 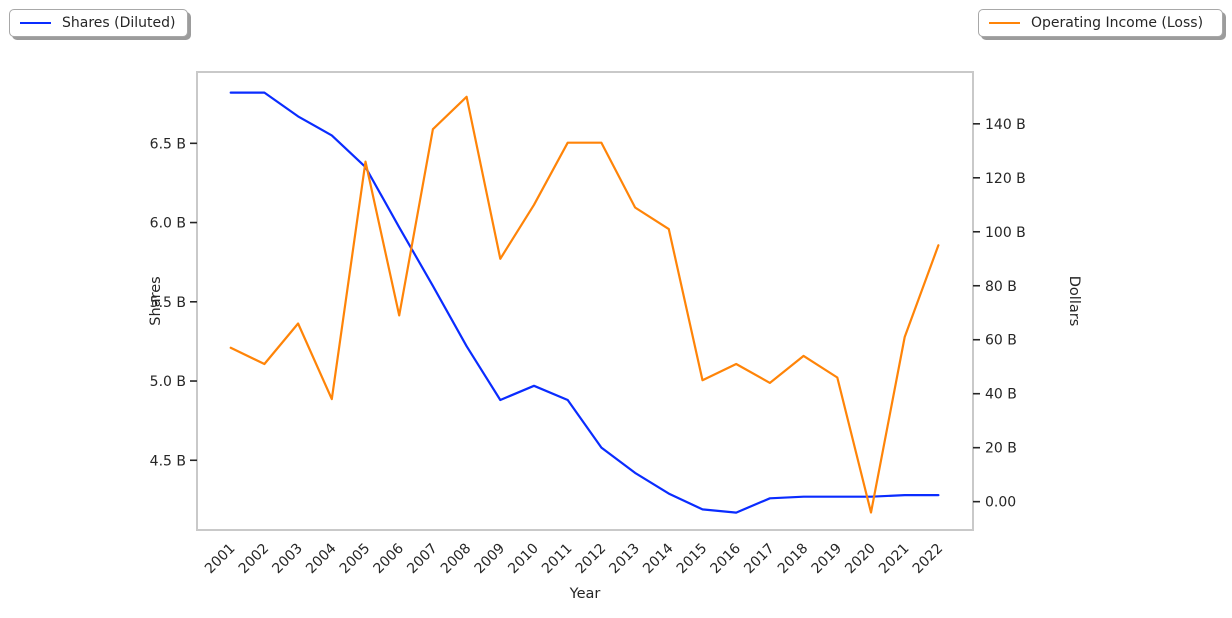 I want to click on year-tick-label: 2009, so click(x=490, y=559).